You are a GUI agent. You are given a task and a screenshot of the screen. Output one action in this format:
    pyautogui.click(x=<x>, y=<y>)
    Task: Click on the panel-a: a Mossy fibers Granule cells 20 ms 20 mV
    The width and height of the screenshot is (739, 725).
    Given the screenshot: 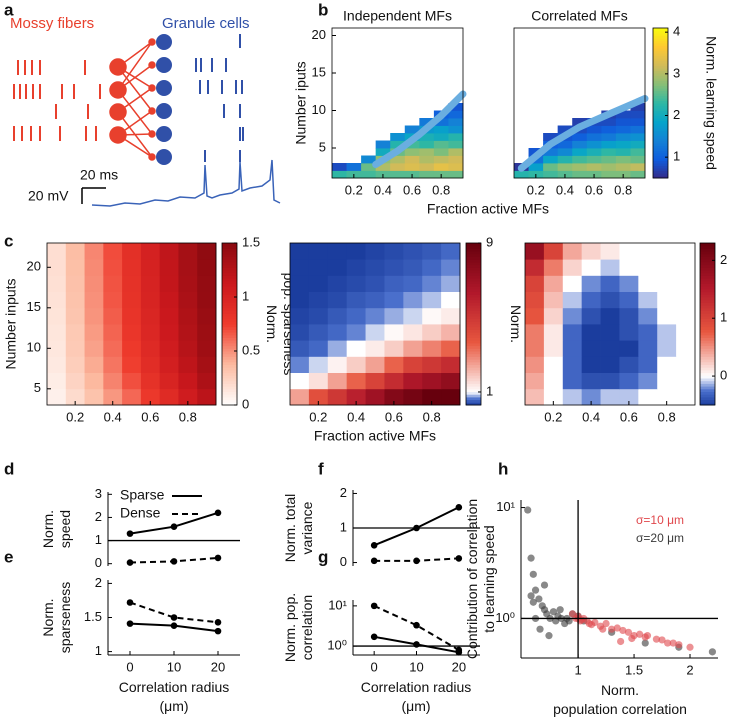 What is the action you would take?
    pyautogui.click(x=142, y=103)
    